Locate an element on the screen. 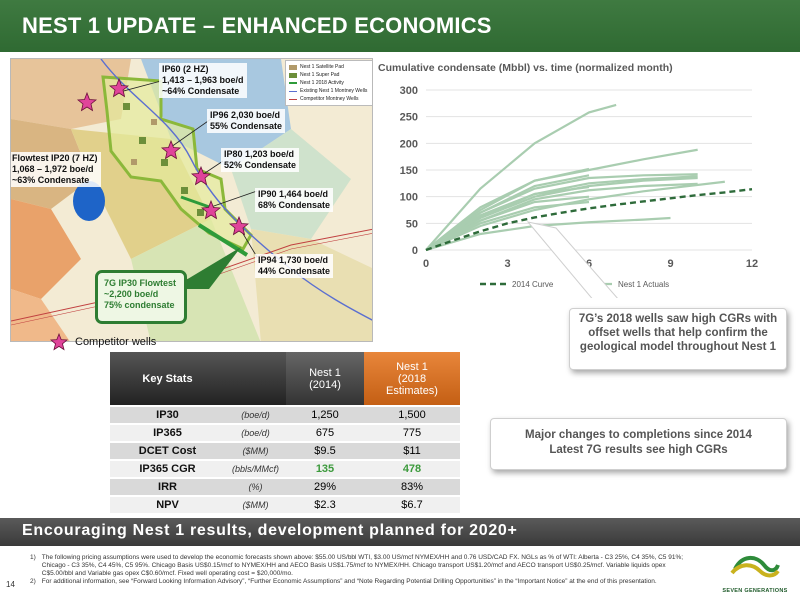  legend-item: Competitor Montney Wells is located at coordinates (329, 99).